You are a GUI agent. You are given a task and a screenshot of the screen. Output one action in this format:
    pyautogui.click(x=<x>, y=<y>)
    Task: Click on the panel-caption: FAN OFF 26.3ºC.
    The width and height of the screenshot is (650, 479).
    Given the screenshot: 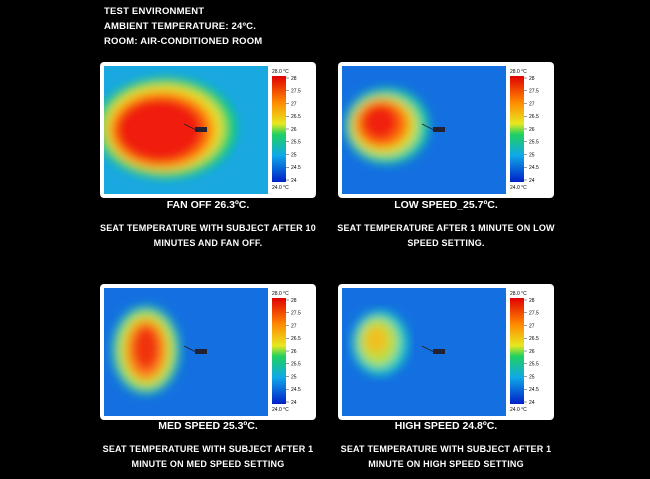 What is the action you would take?
    pyautogui.click(x=208, y=205)
    